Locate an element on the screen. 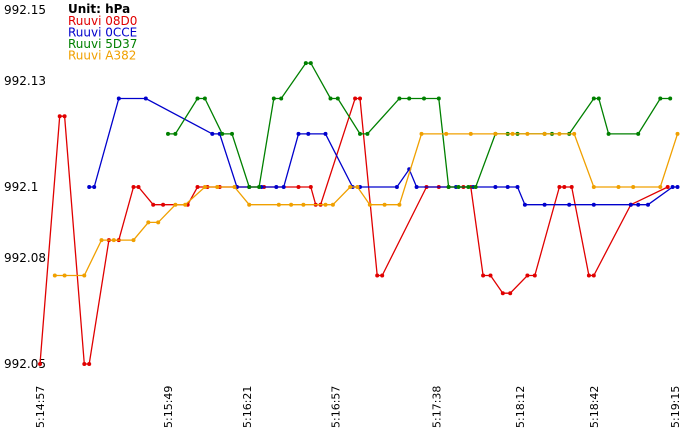 The height and width of the screenshot is (432, 690). x-tick-label: 5:16:57 is located at coordinates (335, 407).